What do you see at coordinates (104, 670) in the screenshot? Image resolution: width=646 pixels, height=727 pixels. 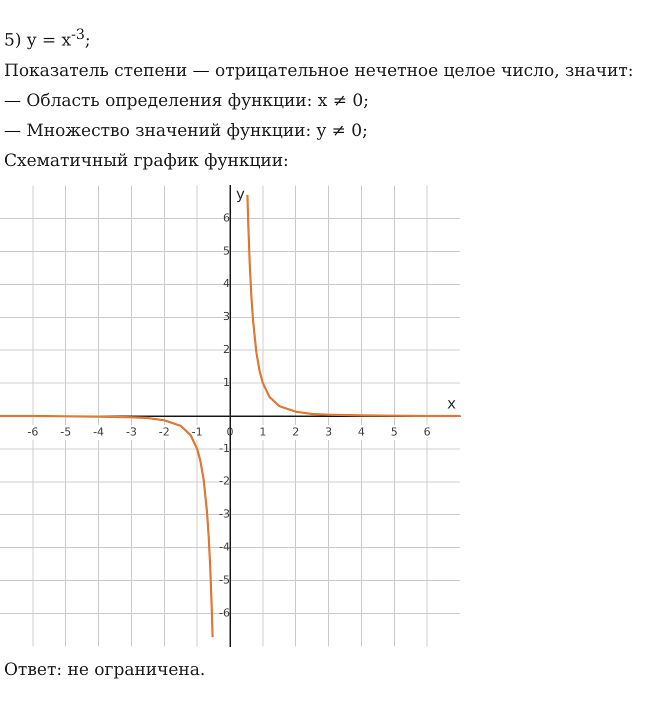 I see `text: Ответ: не ограничена.` at bounding box center [104, 670].